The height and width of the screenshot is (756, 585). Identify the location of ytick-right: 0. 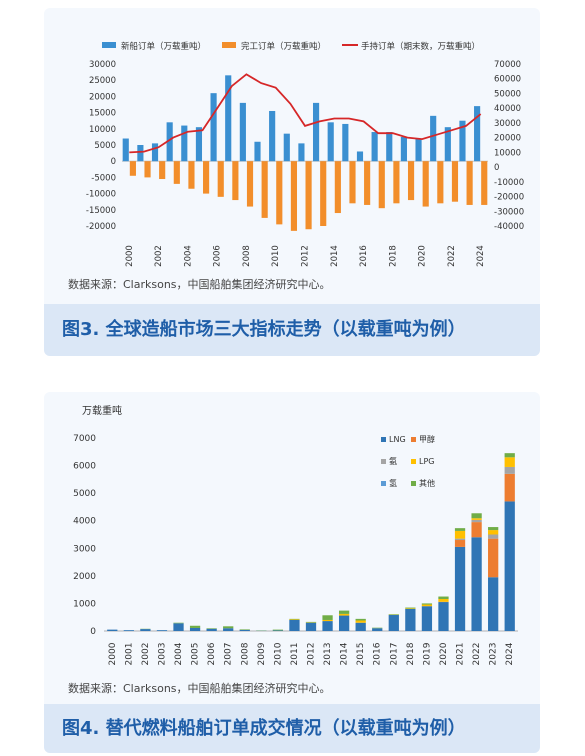
(496, 168).